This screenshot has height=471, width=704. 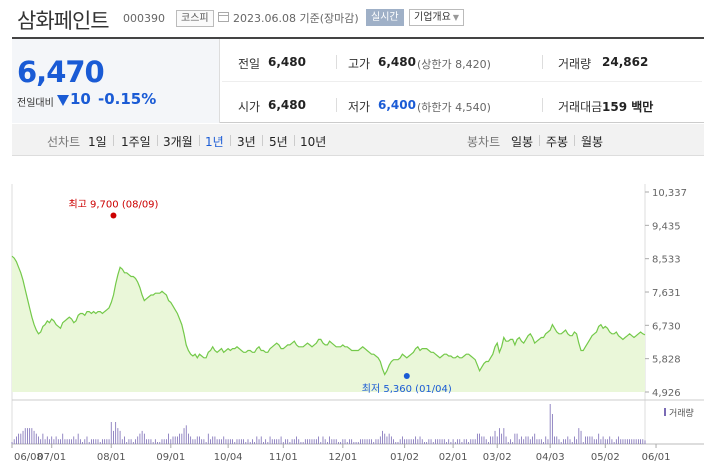 I want to click on period-1year: 1년, so click(x=214, y=142).